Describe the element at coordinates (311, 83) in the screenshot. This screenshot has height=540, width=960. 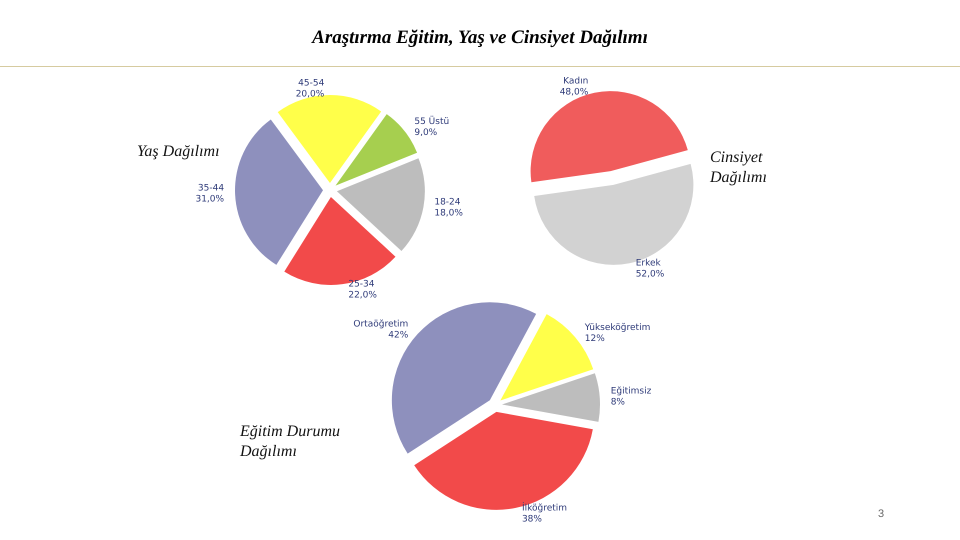
I see `slice-label: 45-54` at that location.